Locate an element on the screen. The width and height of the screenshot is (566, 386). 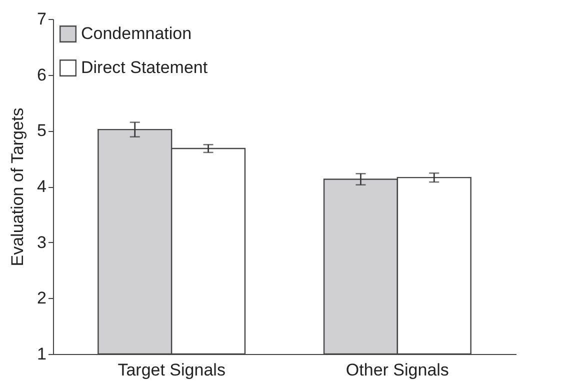
y-tick-label: 4 is located at coordinates (41, 186).